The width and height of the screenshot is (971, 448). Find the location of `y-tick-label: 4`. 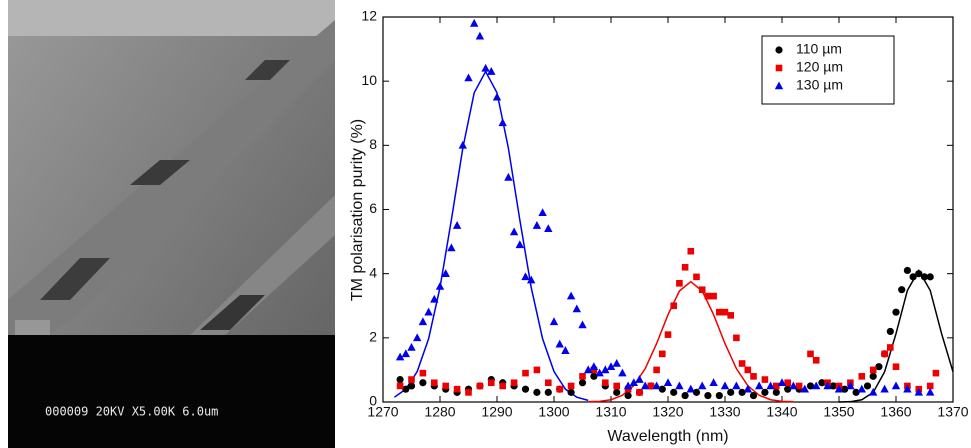

y-tick-label: 4 is located at coordinates (373, 272).